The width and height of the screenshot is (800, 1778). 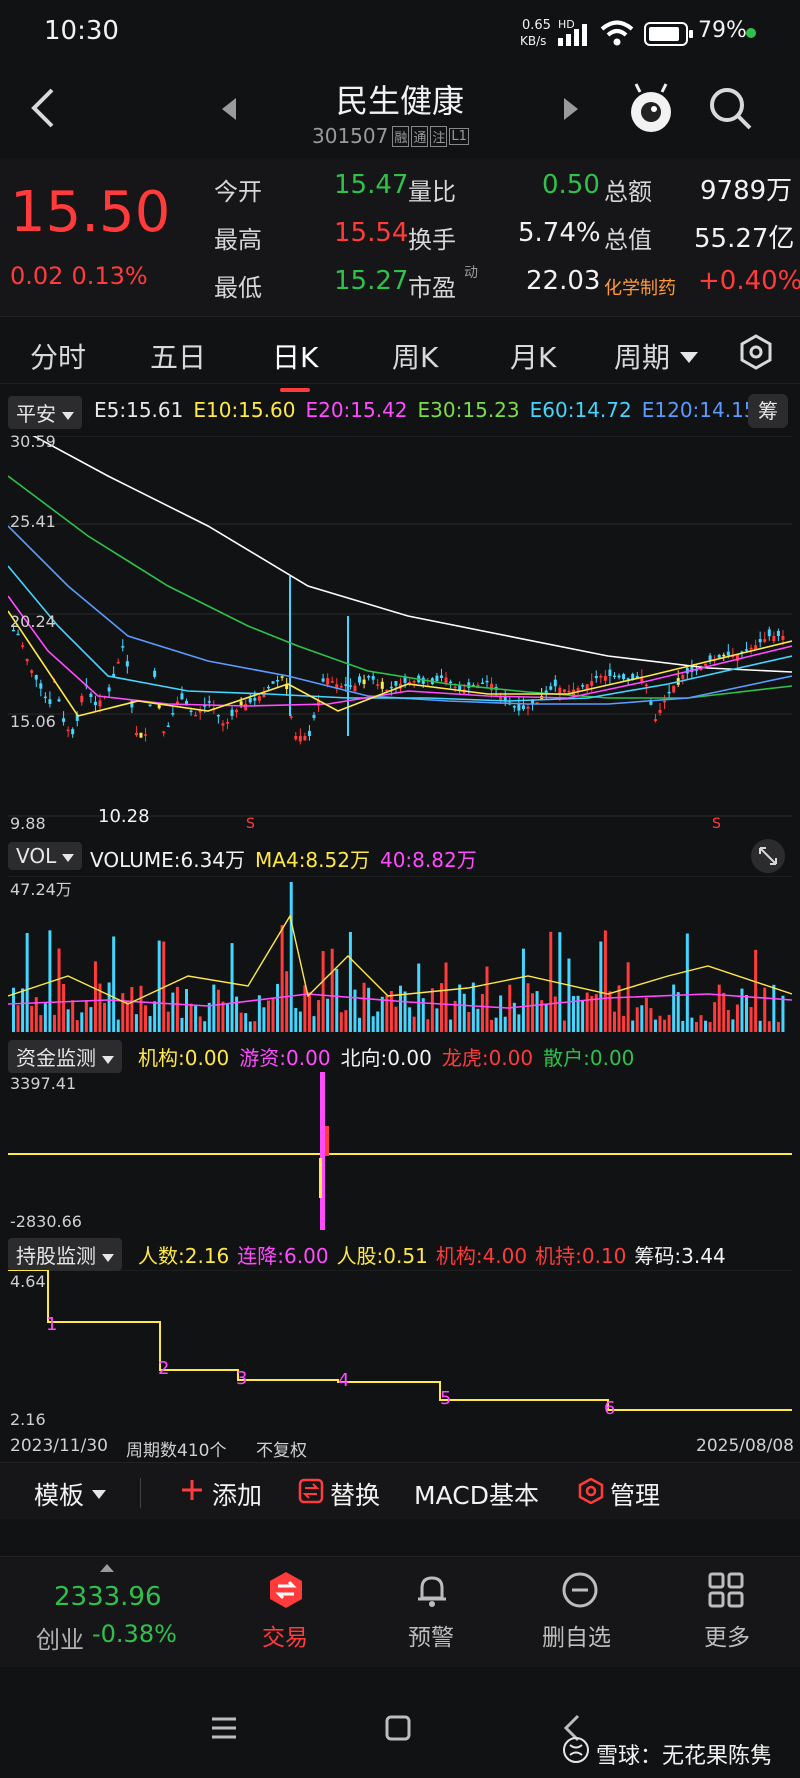 What do you see at coordinates (45, 412) in the screenshot?
I see `adjust-chip: 平安` at bounding box center [45, 412].